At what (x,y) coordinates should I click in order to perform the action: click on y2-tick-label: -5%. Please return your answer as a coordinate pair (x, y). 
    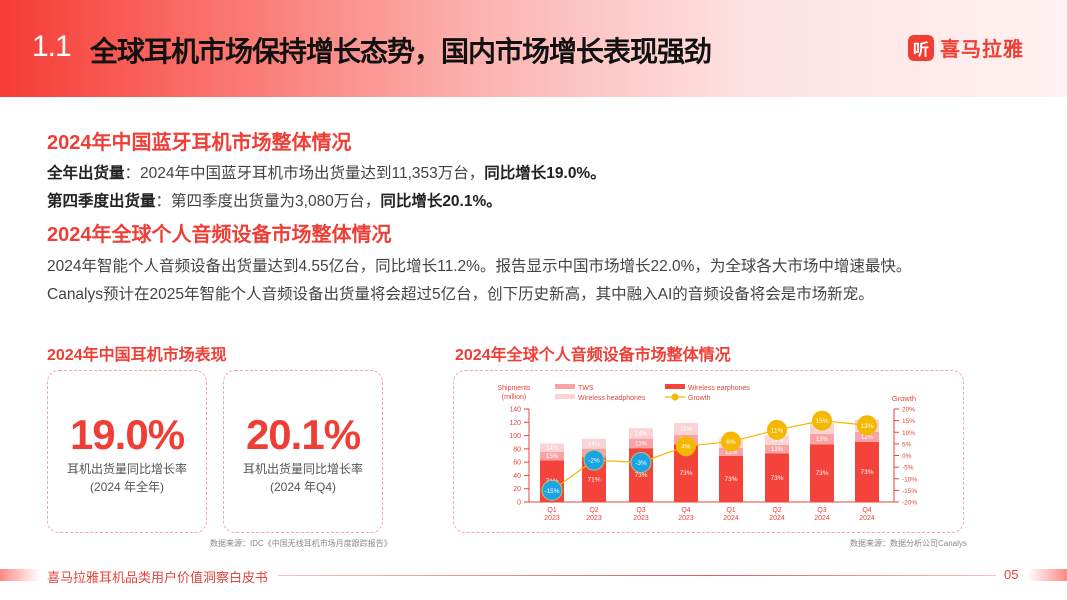
    Looking at the image, I should click on (908, 468).